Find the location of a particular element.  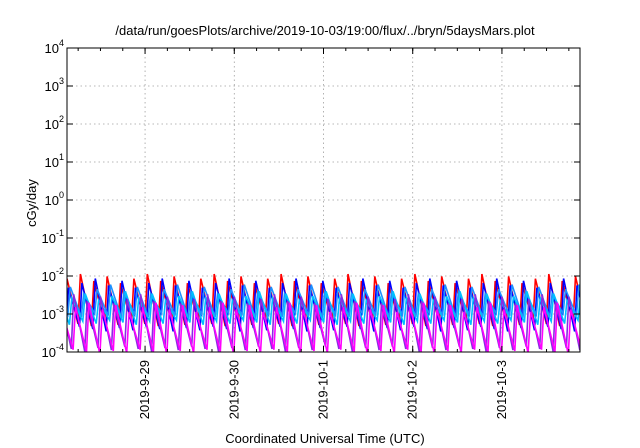

series-group is located at coordinates (323, 312).